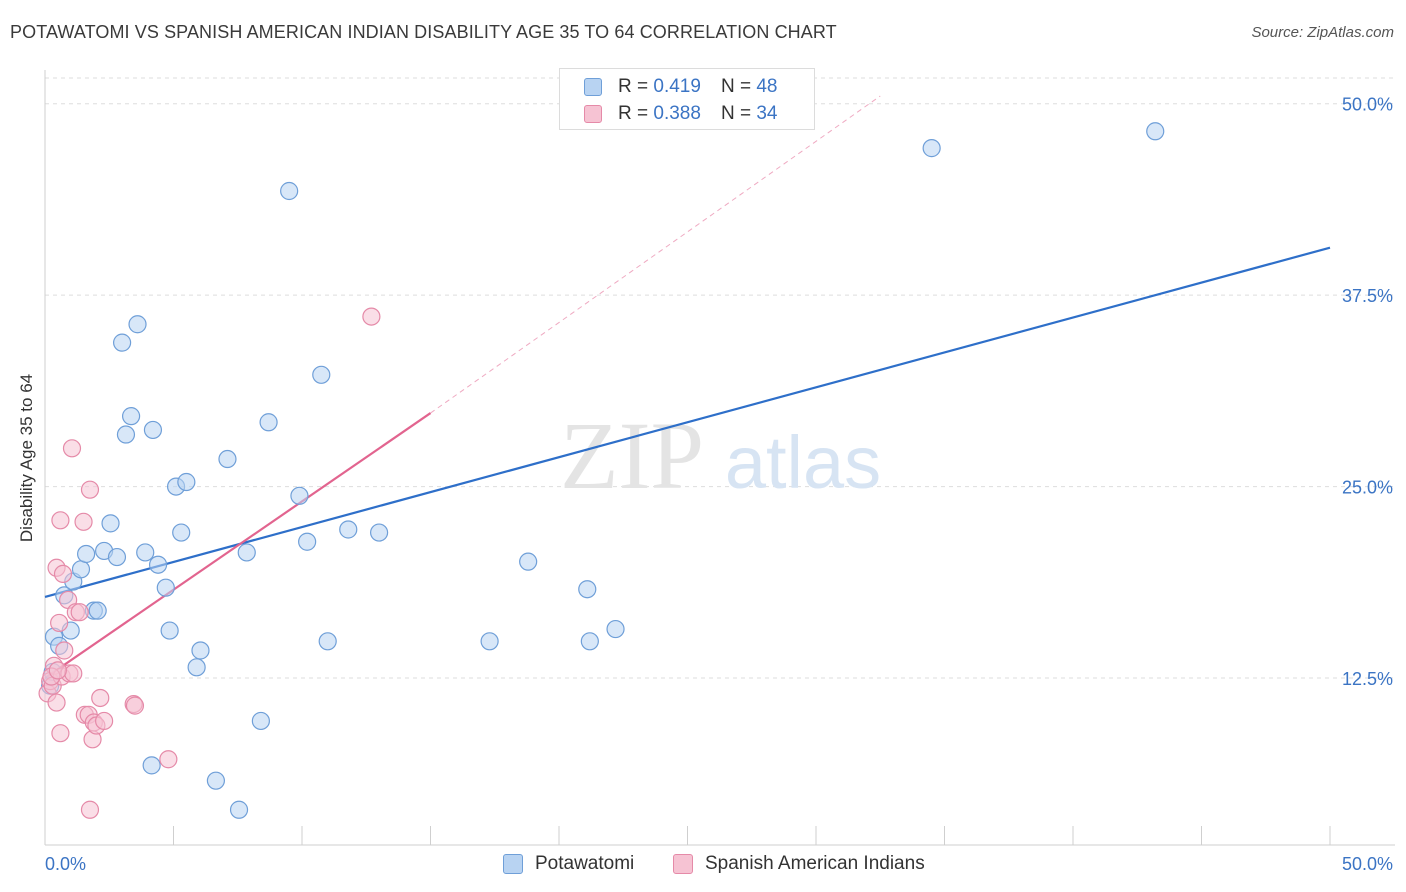 The height and width of the screenshot is (892, 1406). What do you see at coordinates (767, 113) in the screenshot?
I see `legend-n-value: 34` at bounding box center [767, 113].